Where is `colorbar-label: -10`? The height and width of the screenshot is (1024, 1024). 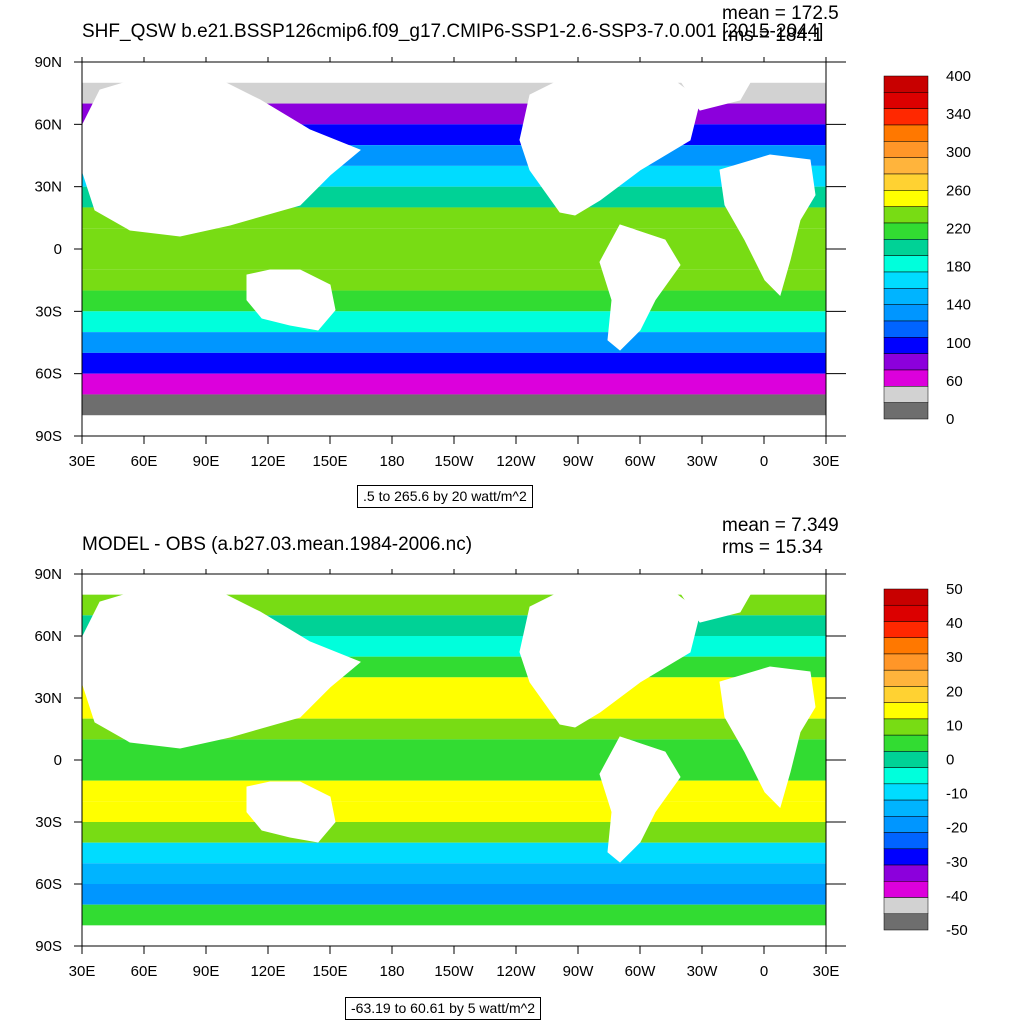
colorbar-label: -10 is located at coordinates (957, 794).